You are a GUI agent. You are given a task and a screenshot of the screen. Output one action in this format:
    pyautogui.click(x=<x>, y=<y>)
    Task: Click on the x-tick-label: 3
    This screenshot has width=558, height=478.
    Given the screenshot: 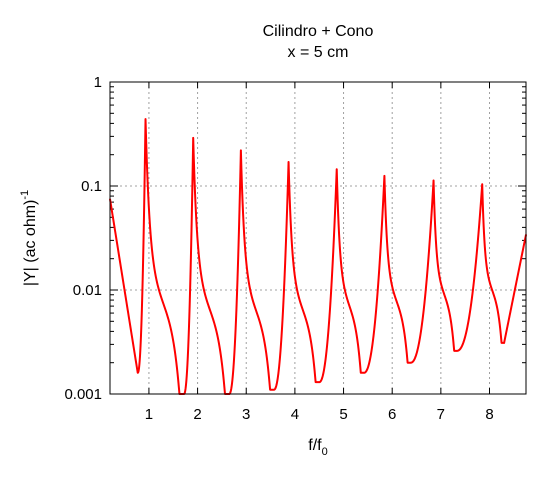 What is the action you would take?
    pyautogui.click(x=246, y=414)
    